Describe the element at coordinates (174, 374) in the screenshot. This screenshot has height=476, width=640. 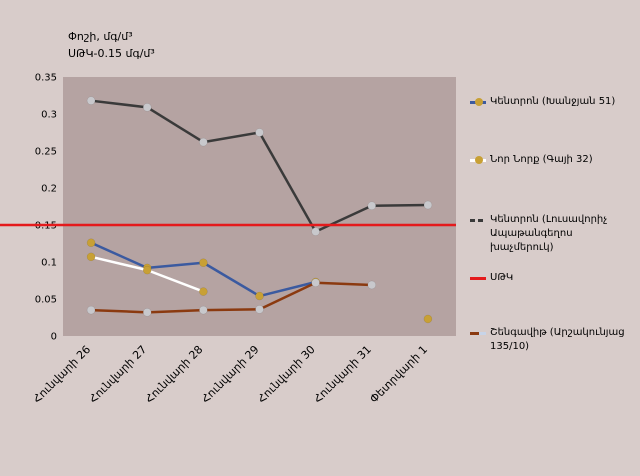
I see `x-tick-label: Հունվարի 28` at that location.